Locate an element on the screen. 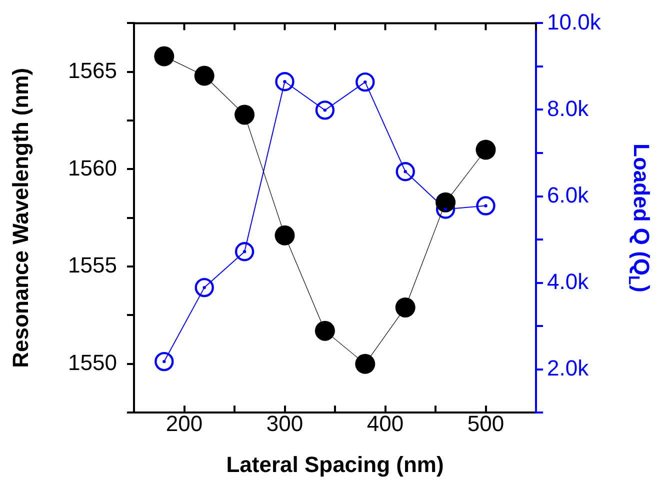  x-tick-label: 500 is located at coordinates (485, 423).